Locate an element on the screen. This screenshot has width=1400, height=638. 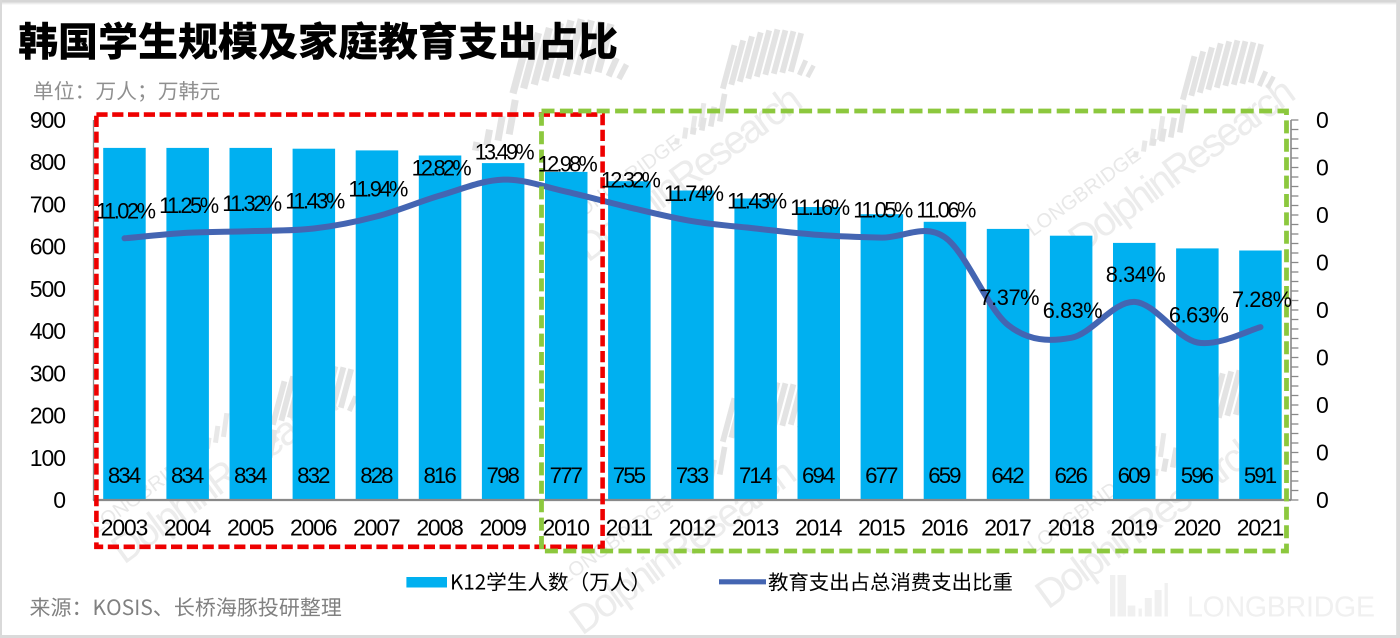
svg-text: 11.94% is located at coordinates (378, 188).